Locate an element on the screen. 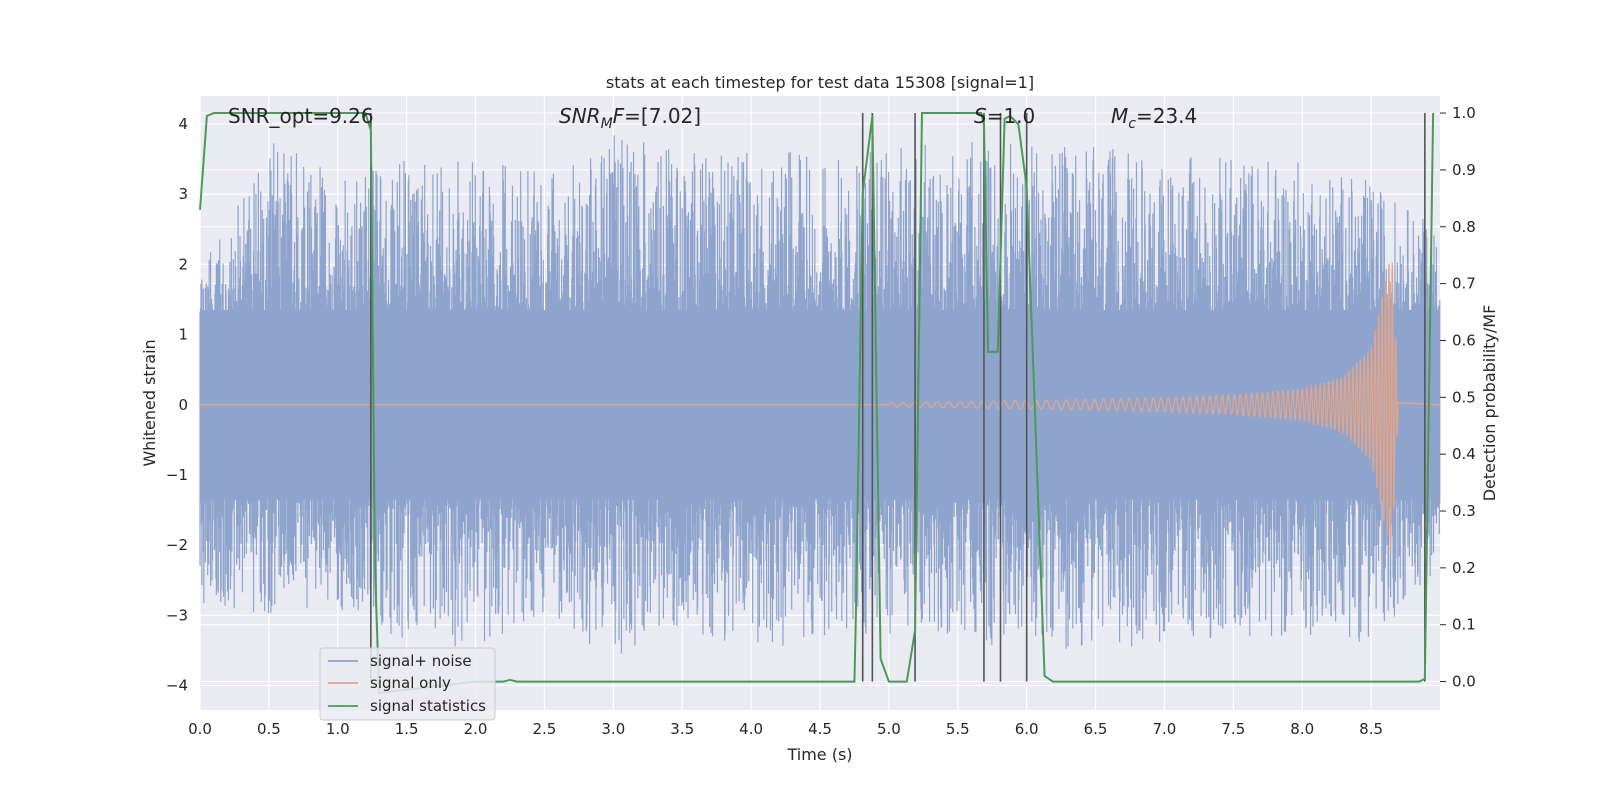 The width and height of the screenshot is (1600, 804). x-tick-label: 4.5 is located at coordinates (820, 729).